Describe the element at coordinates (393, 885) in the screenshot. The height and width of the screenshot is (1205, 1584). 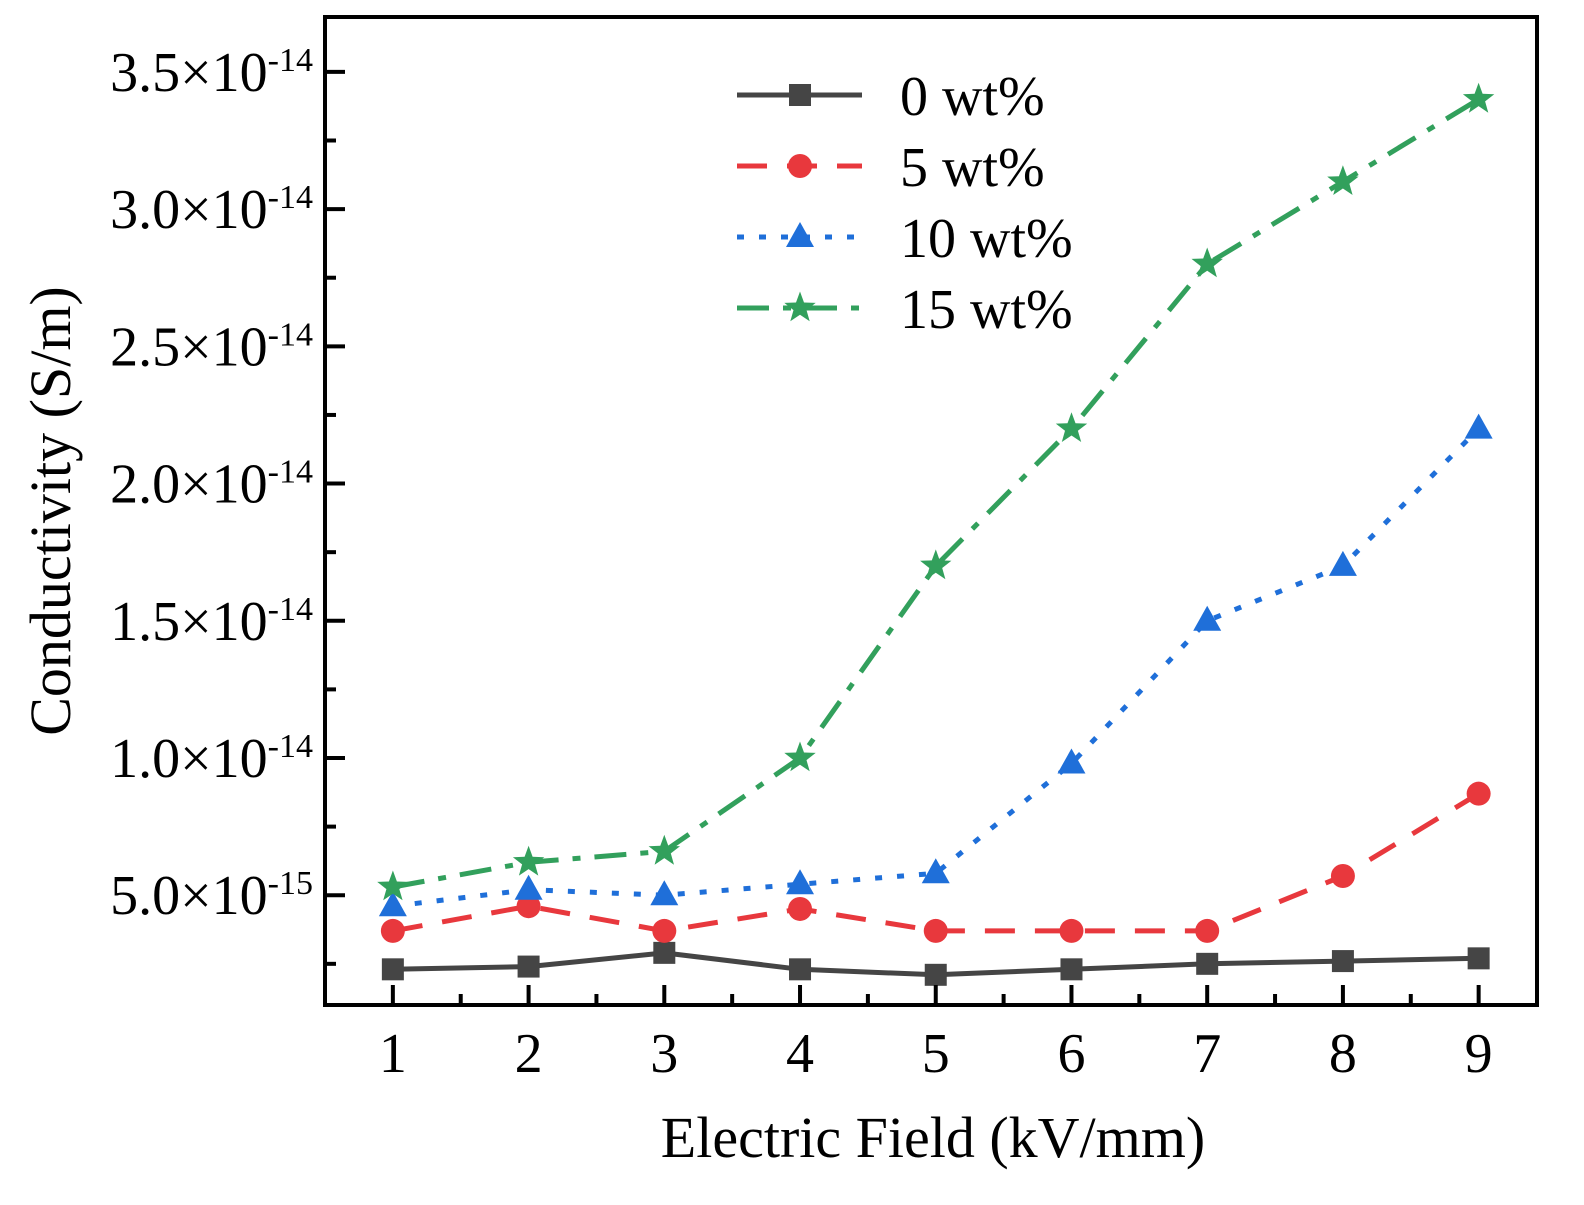
I see `star-marker-15wt-x1` at that location.